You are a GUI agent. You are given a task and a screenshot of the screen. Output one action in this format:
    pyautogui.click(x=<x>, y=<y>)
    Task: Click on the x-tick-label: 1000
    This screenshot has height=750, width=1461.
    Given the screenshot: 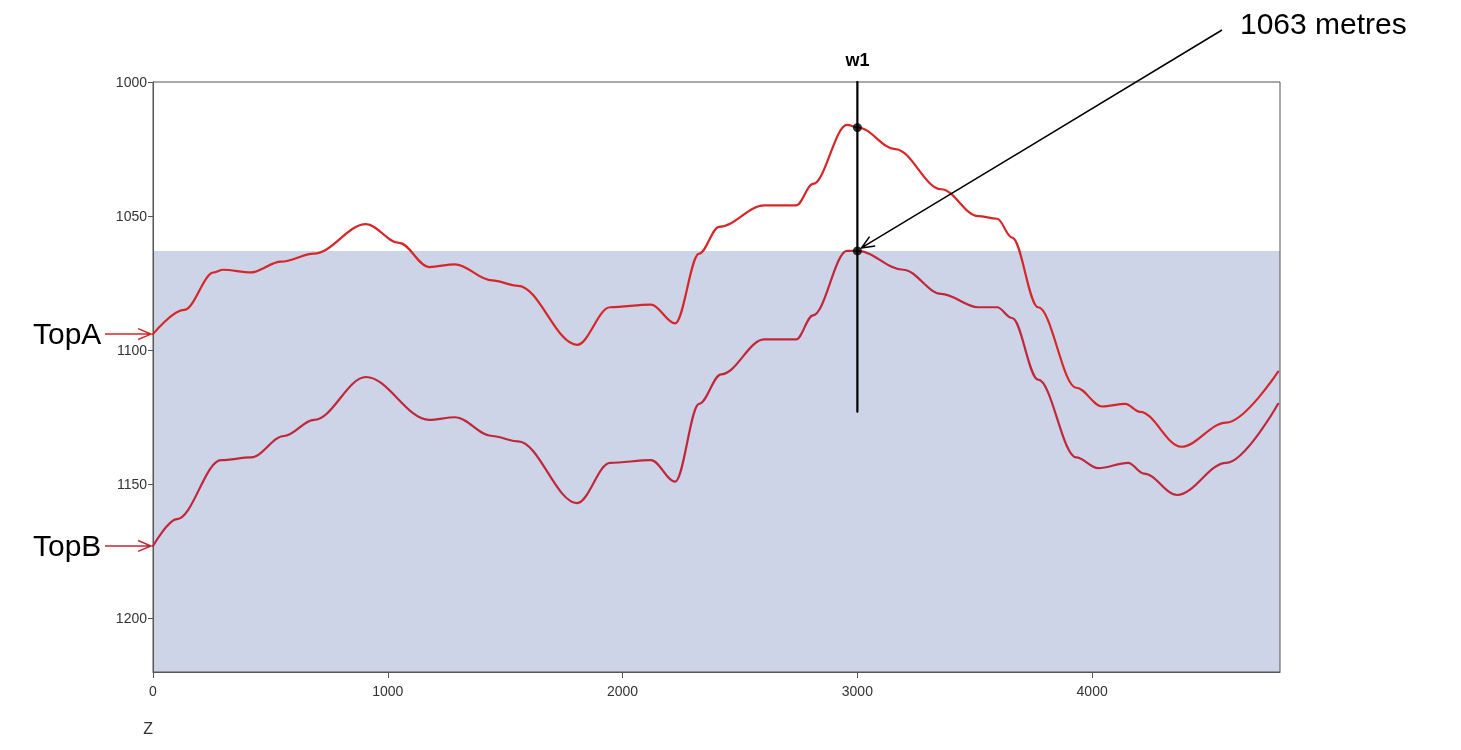 What is the action you would take?
    pyautogui.click(x=388, y=691)
    